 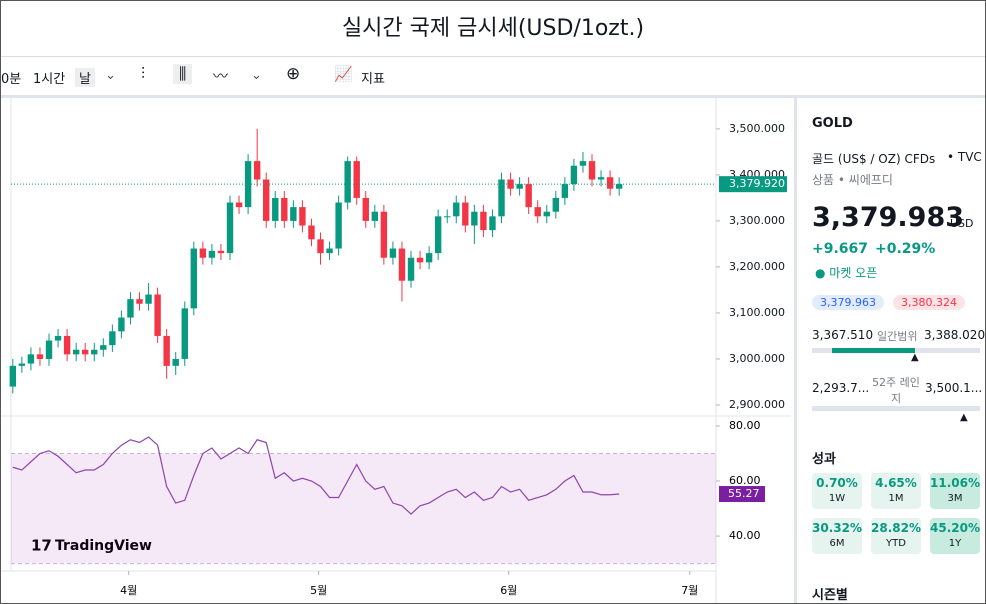 I want to click on rsi-band, so click(x=363, y=508).